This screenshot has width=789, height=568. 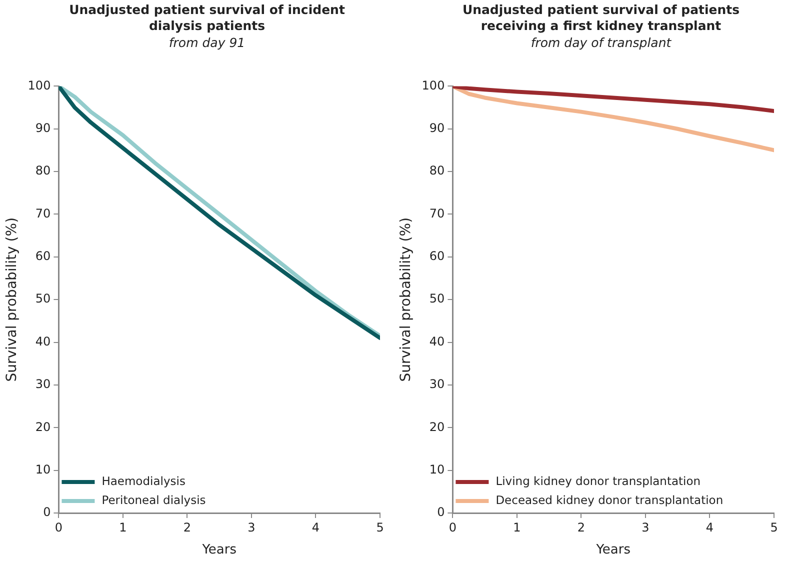 What do you see at coordinates (610, 499) in the screenshot?
I see `legend-label: Deceased kidney donor transplantation` at bounding box center [610, 499].